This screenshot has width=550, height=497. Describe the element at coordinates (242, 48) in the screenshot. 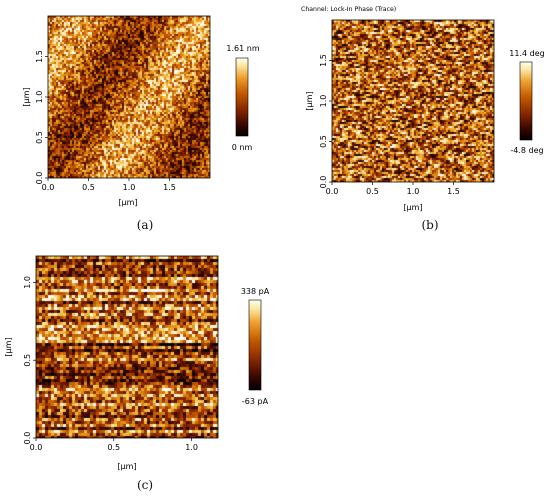

I see `colorbar-max-label: 1.61 nm` at that location.